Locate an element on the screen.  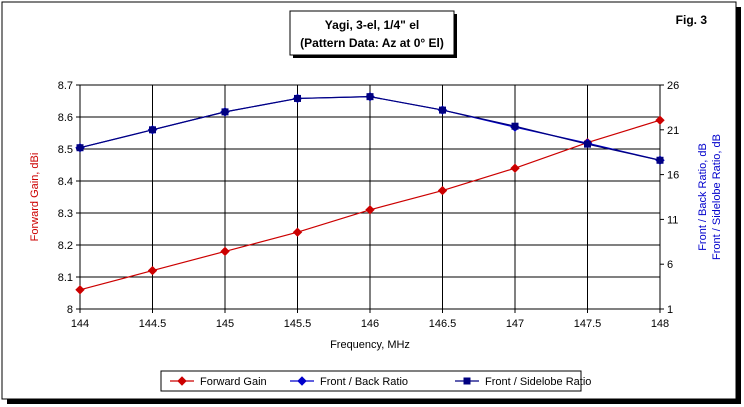
x-tick-label: 144 is located at coordinates (80, 324).